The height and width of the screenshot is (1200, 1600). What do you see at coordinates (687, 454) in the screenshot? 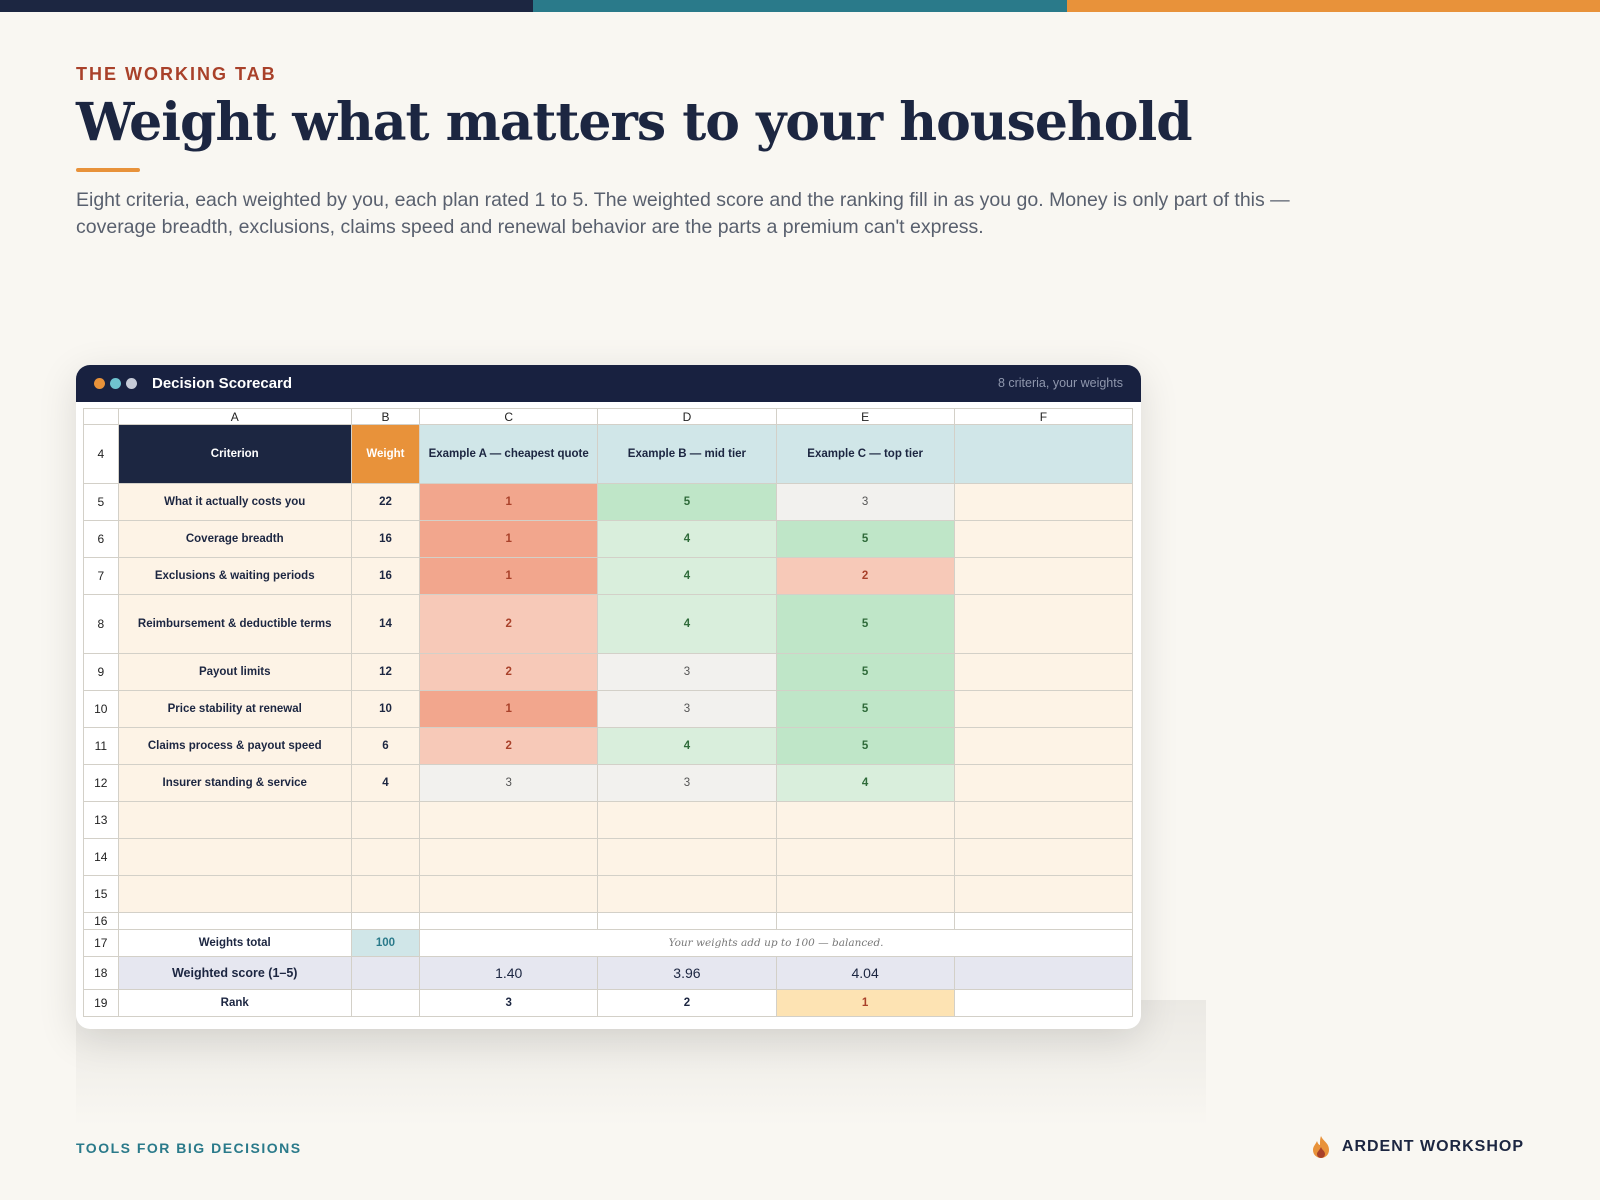
I see `header-plan-b: Example B — mid tier` at bounding box center [687, 454].